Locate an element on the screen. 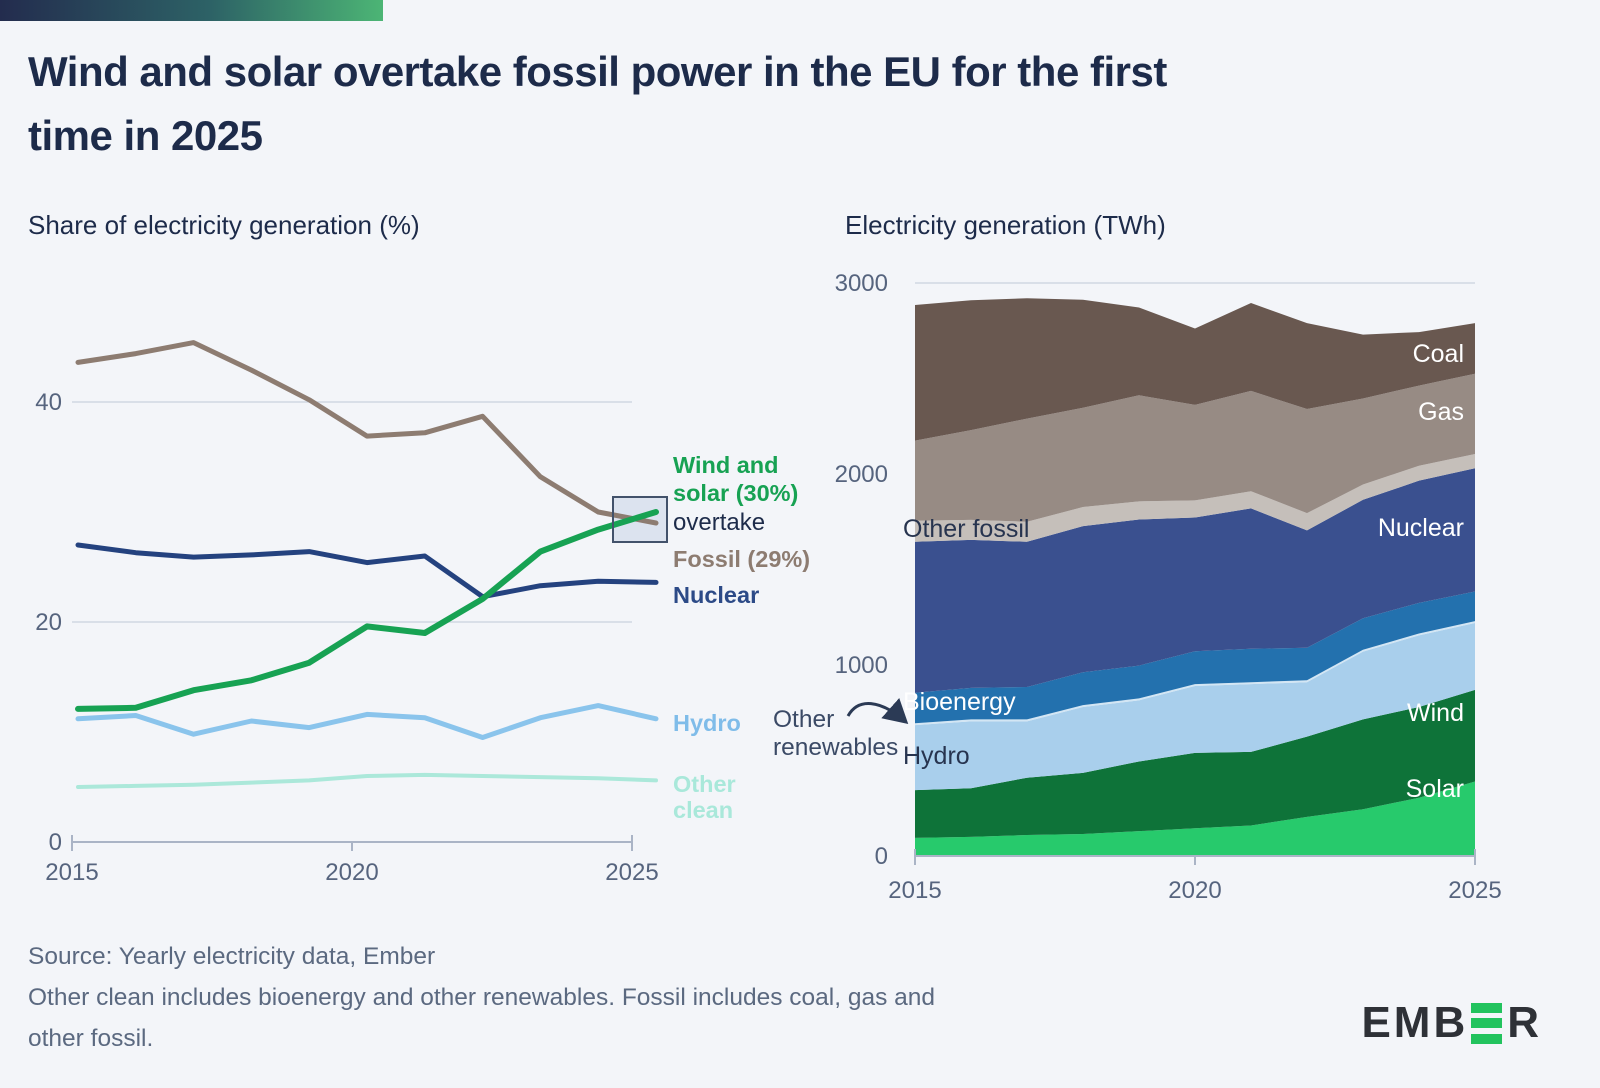 The image size is (1600, 1088). area-bioenergy is located at coordinates (1195, 657).